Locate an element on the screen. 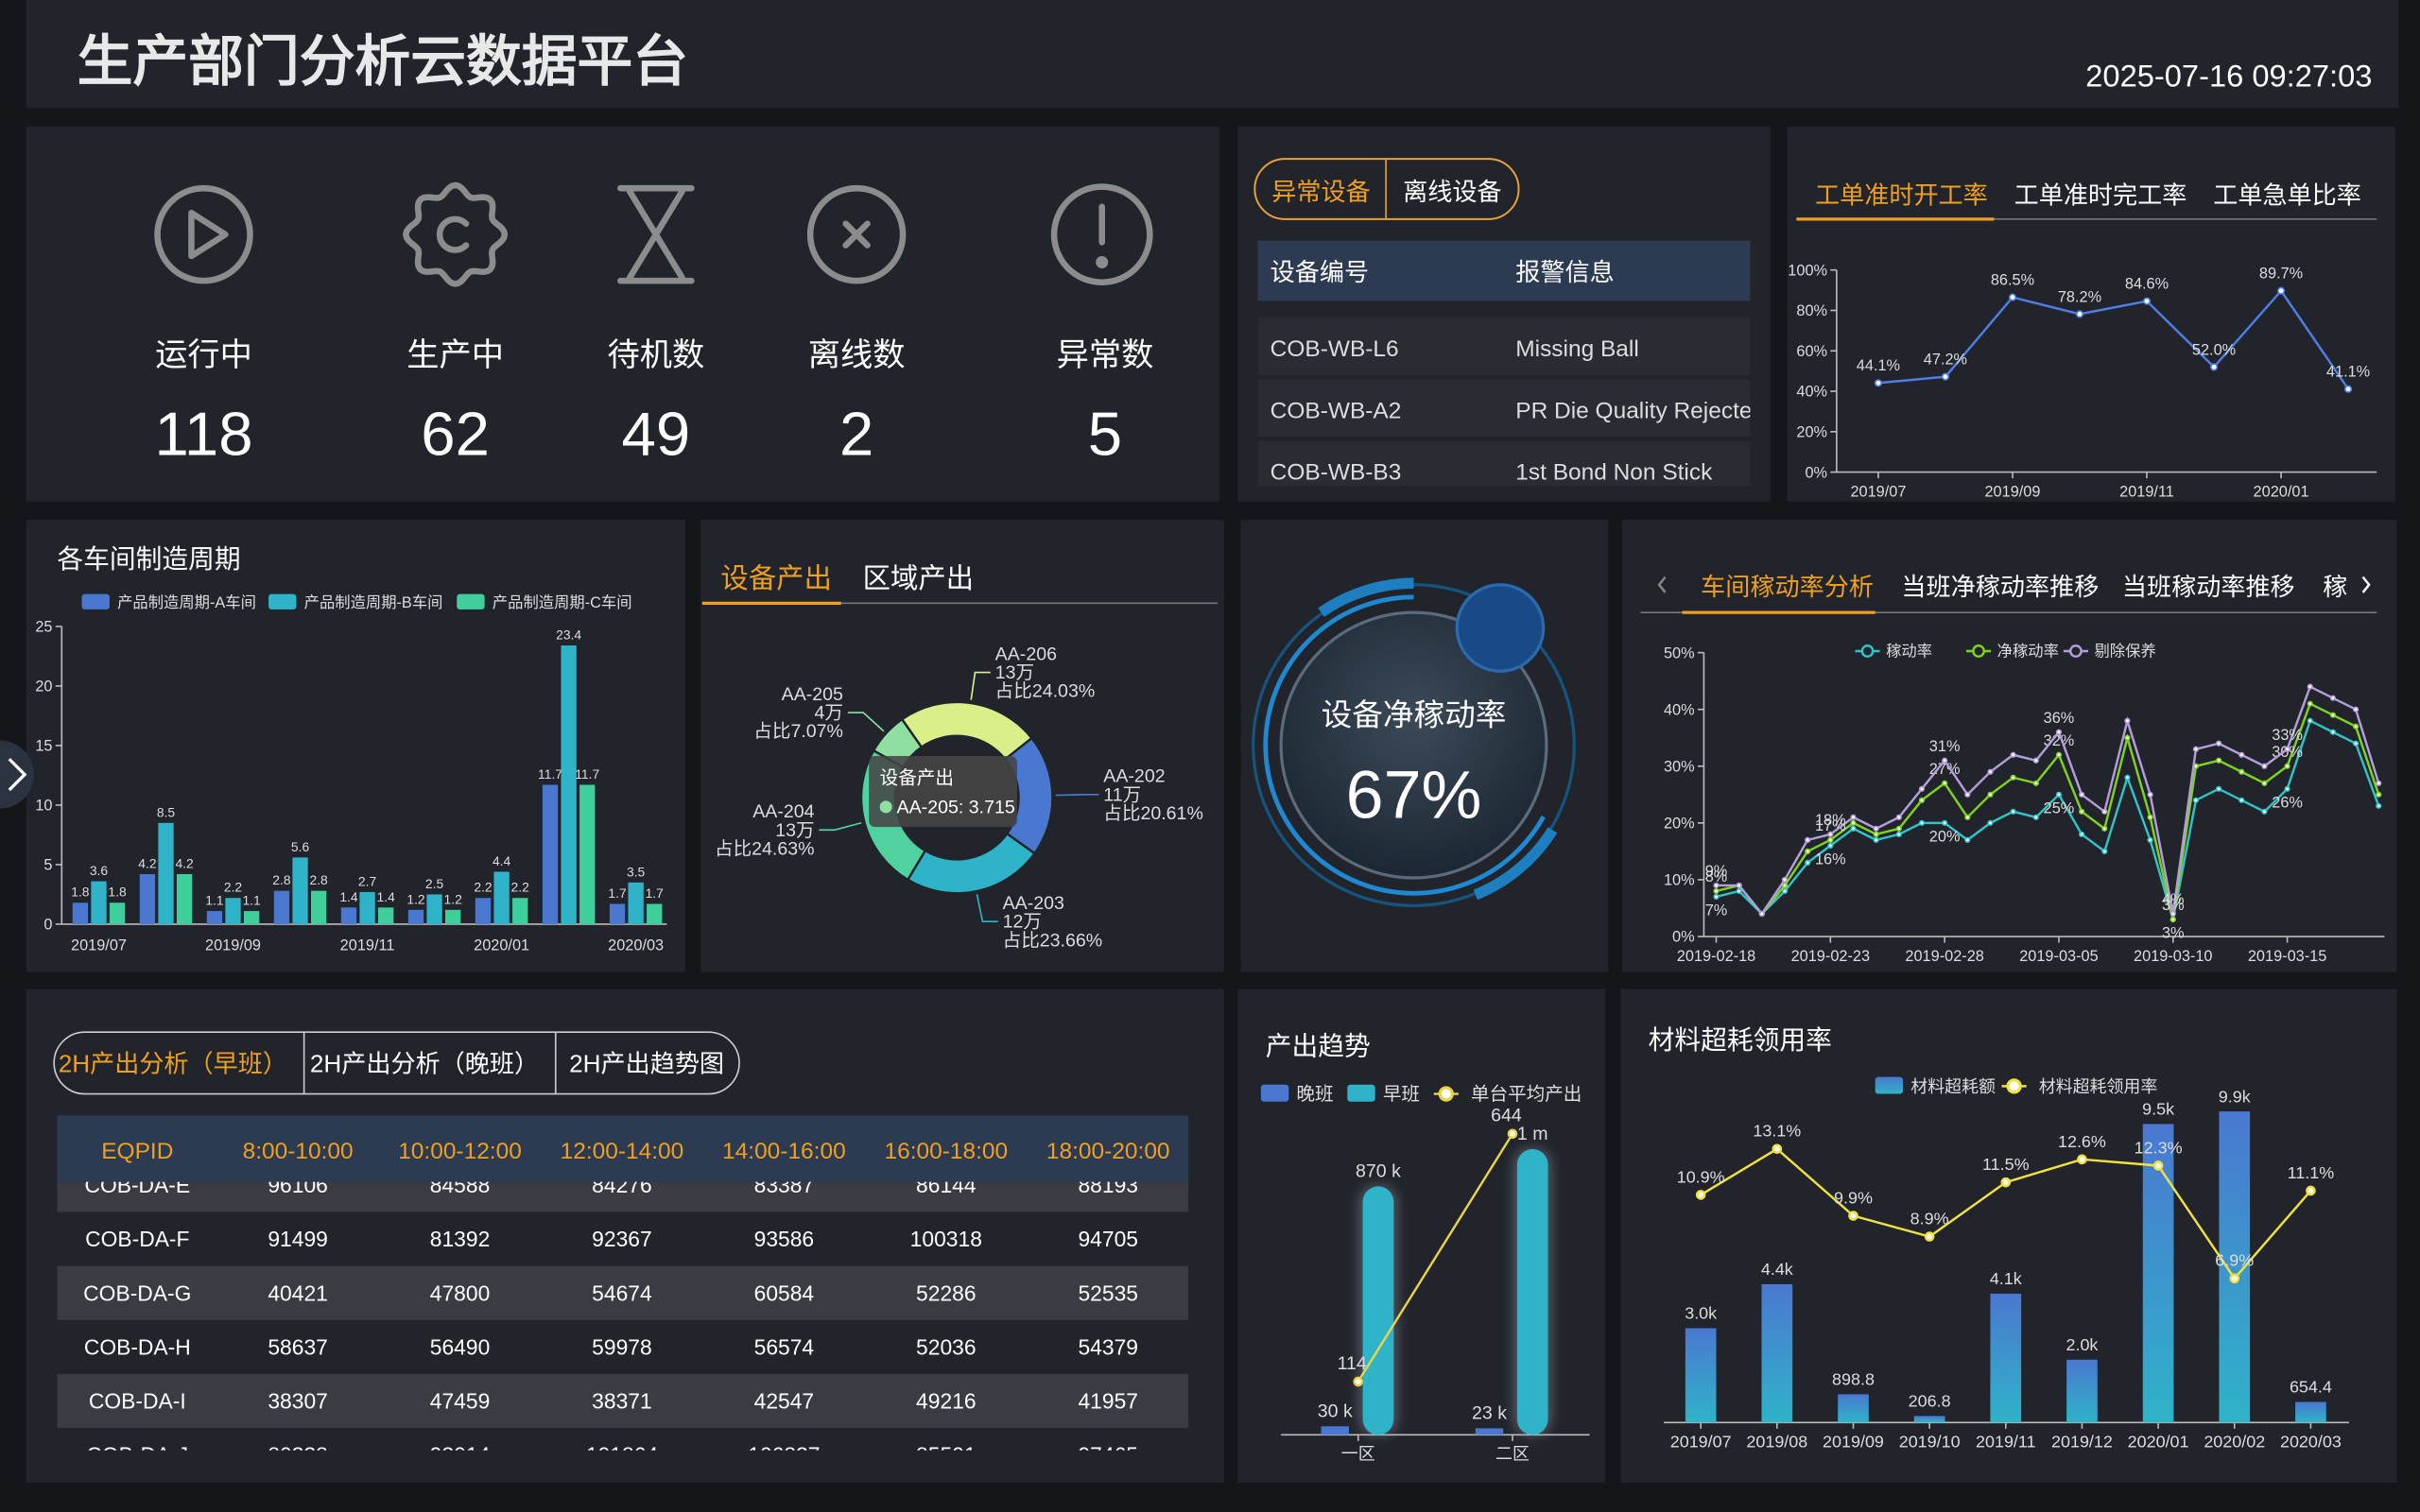  chart-tab: 当班净稼动率推移 is located at coordinates (2000, 587).